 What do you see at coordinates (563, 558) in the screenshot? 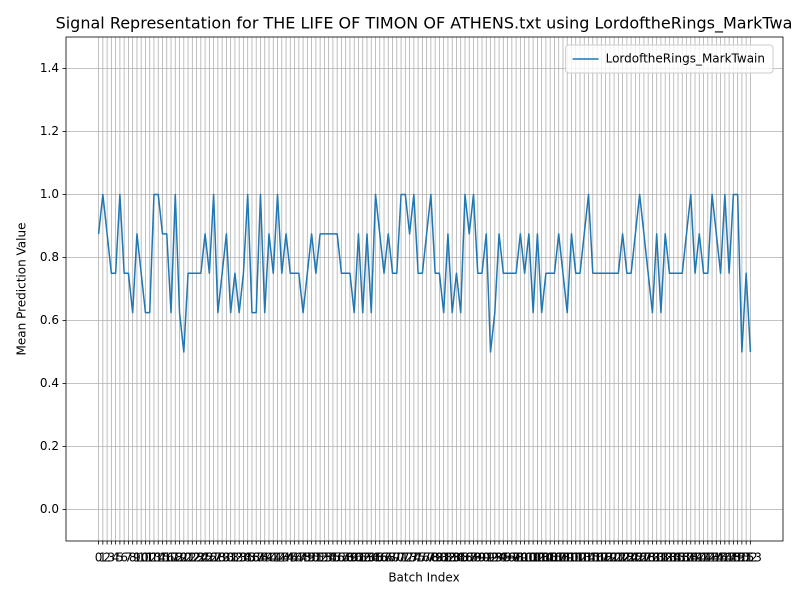
I see `x-tick-label: 109` at bounding box center [563, 558].